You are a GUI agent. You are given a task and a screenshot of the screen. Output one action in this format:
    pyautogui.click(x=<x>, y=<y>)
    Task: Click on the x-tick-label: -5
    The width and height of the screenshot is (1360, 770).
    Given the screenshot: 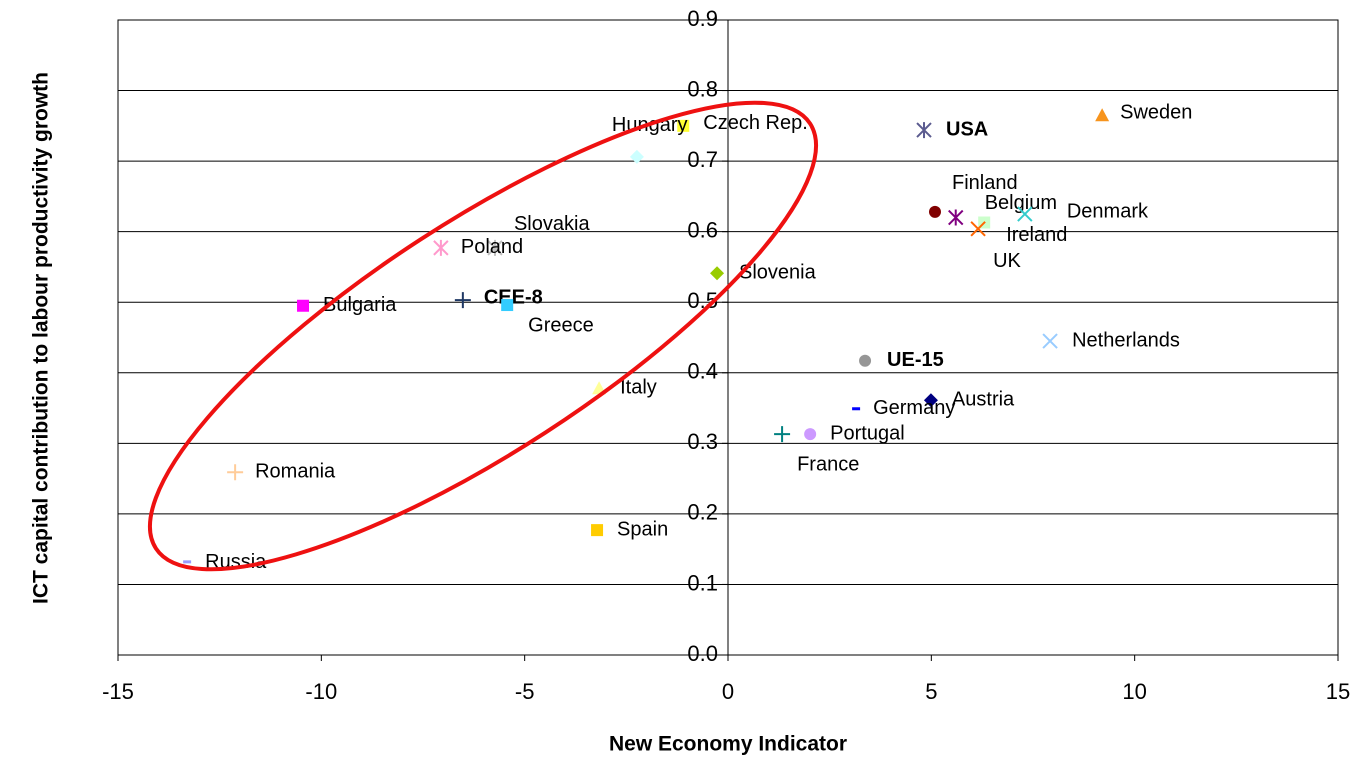 What is the action you would take?
    pyautogui.click(x=525, y=691)
    